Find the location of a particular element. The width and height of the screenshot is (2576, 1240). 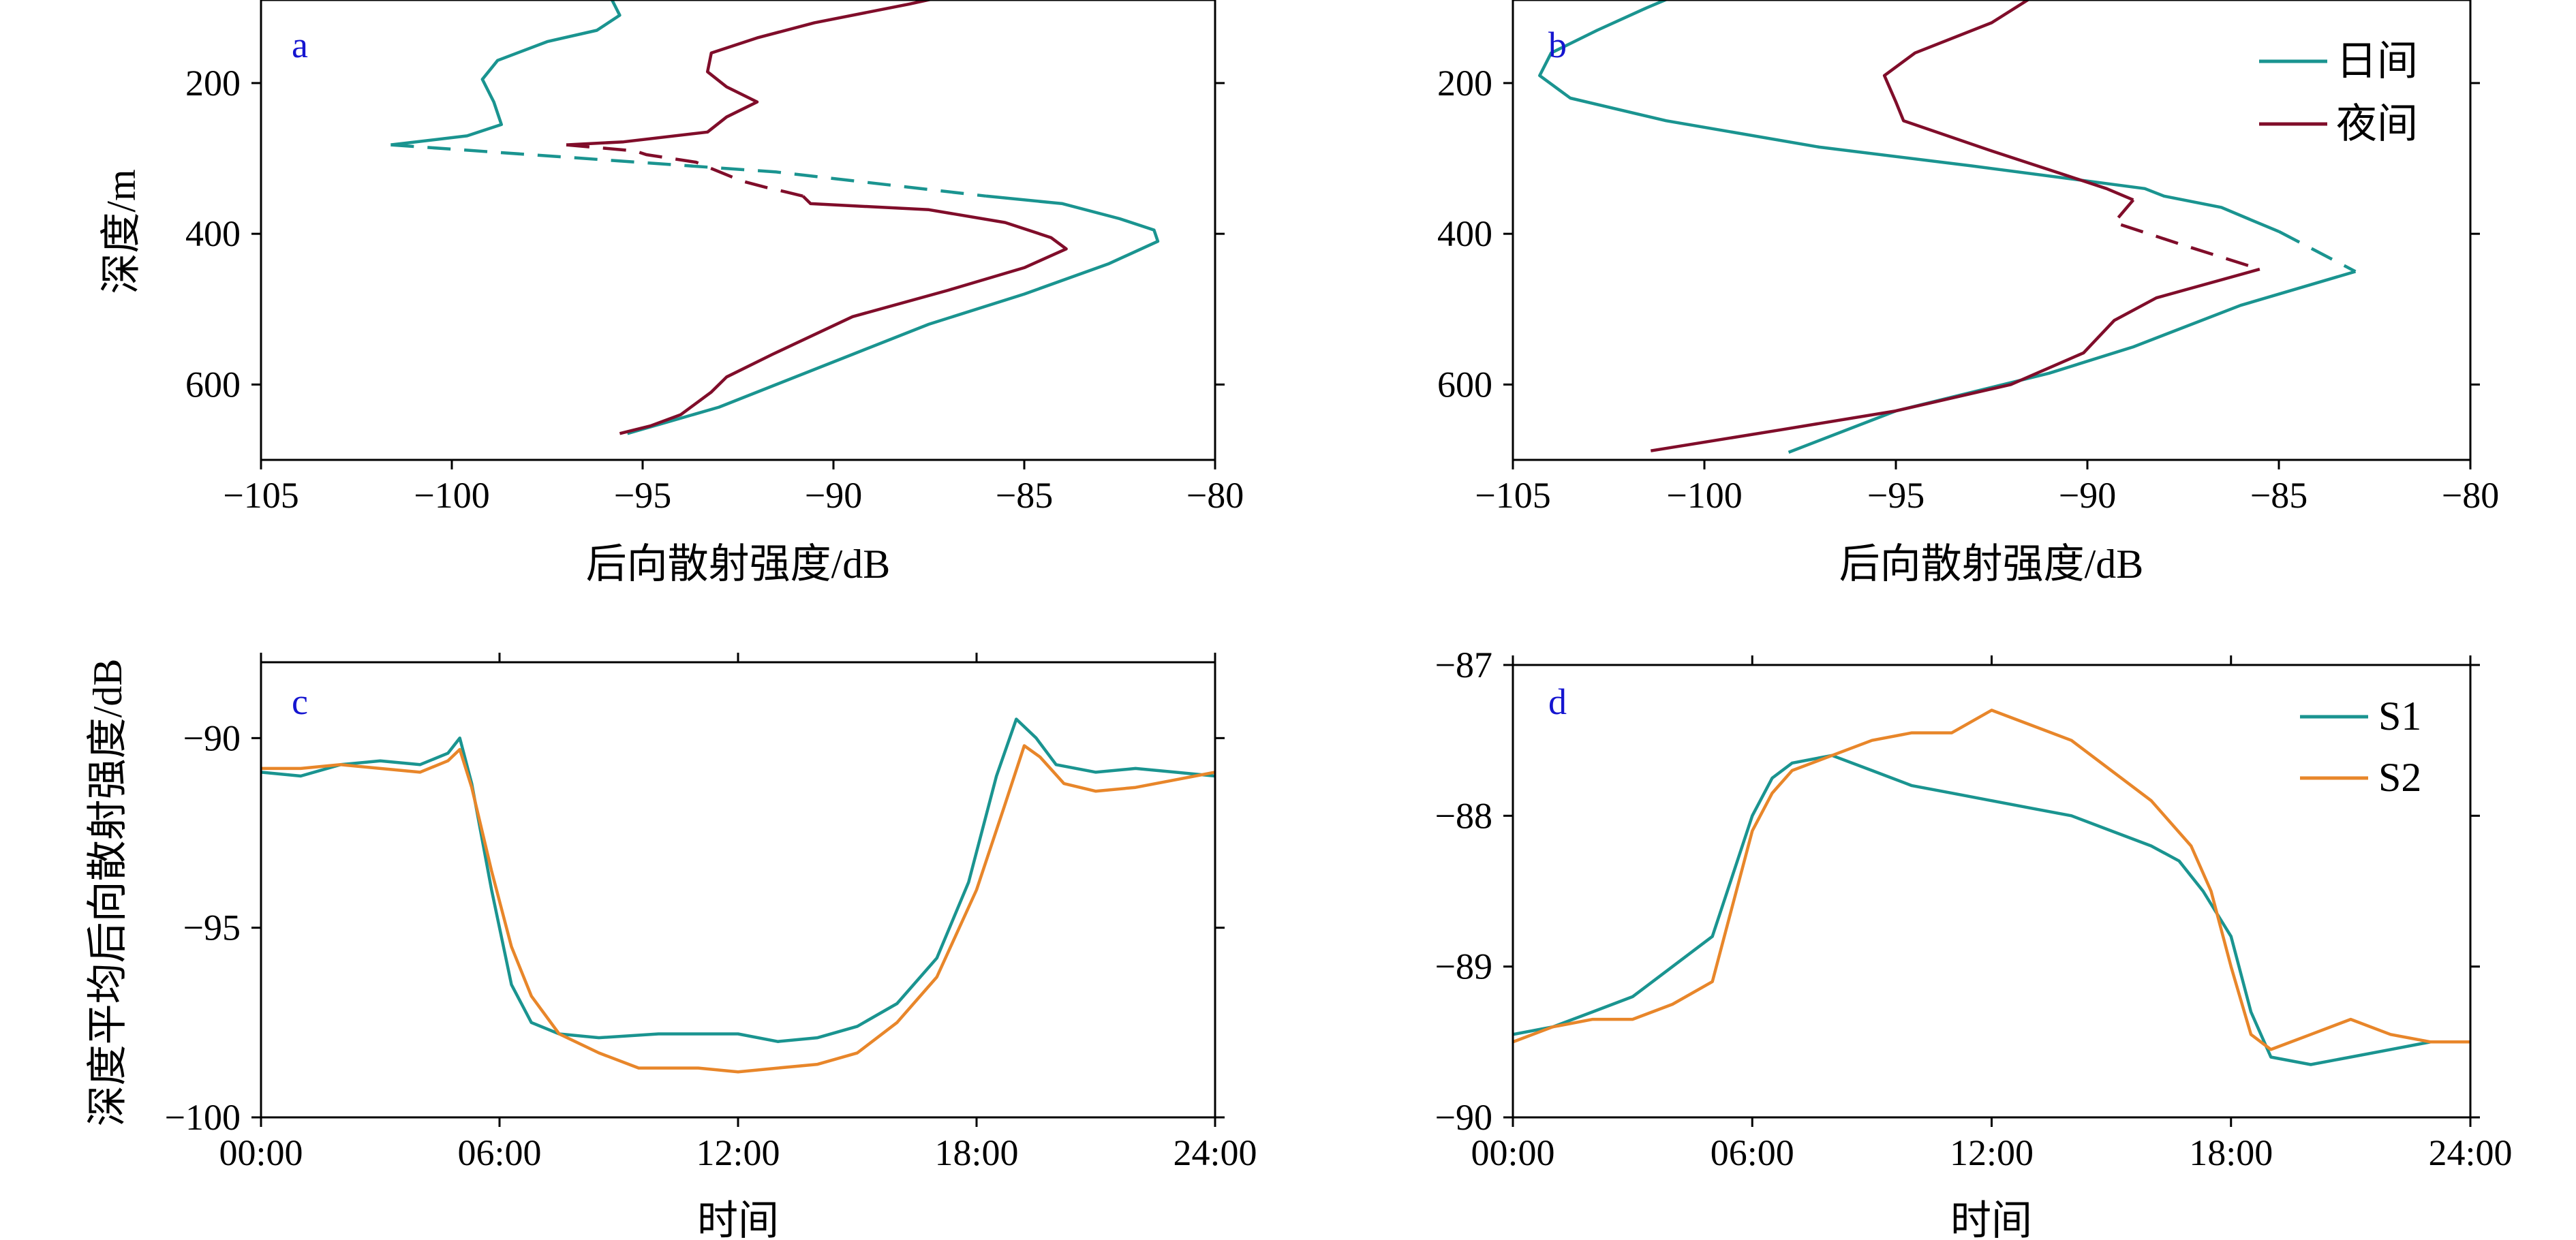

panel-d-xlabel: 时间 is located at coordinates (1991, 1219).